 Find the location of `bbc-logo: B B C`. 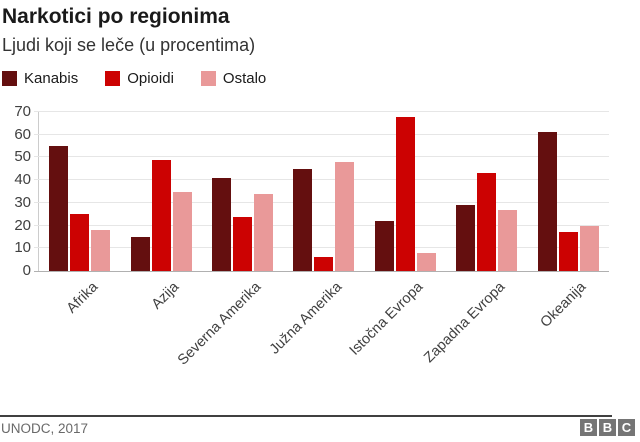

bbc-logo: B B C is located at coordinates (607, 427).